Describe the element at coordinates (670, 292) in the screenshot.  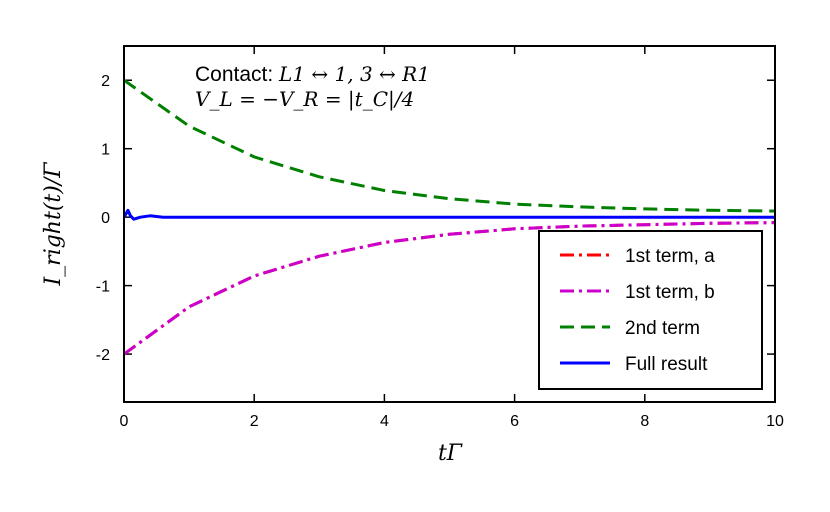
I see `legend-label-1st-term-b: 1st term, b` at that location.